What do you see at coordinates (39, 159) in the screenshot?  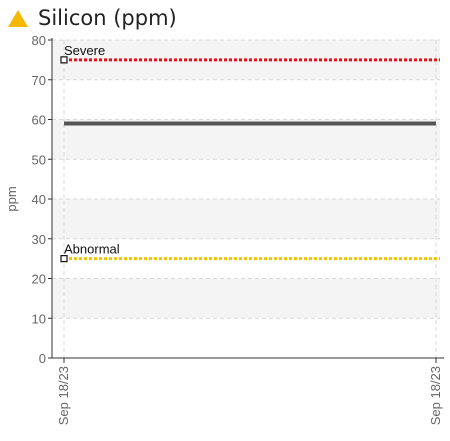 I see `y-tick-label: 50` at bounding box center [39, 159].